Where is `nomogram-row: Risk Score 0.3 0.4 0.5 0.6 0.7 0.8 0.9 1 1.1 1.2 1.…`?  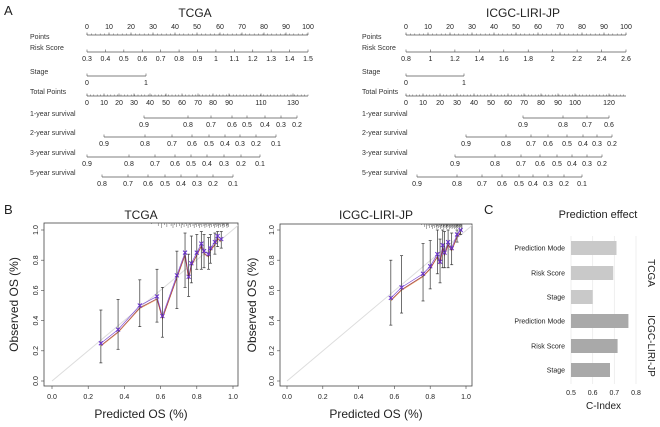 nomogram-row: Risk Score 0.3 0.4 0.5 0.6 0.7 0.8 0.9 1 1.1 1.2 1.… is located at coordinates (171, 54).